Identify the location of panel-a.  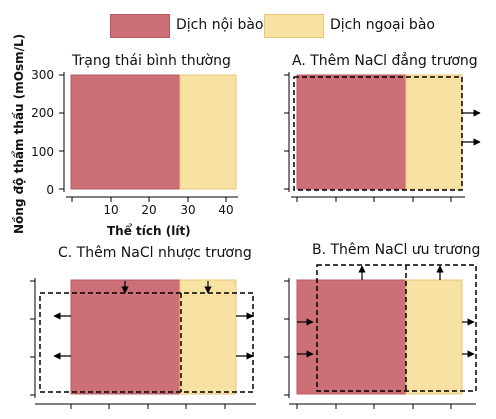
(382, 137).